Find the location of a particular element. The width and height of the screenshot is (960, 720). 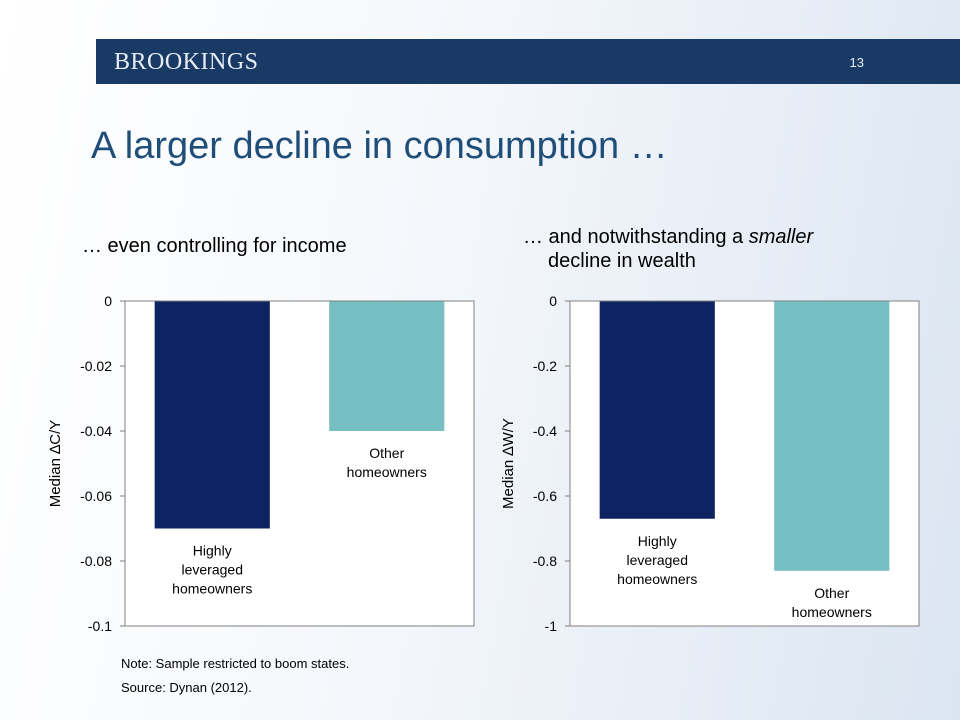

y-tick-label: -0.04 is located at coordinates (96, 431).